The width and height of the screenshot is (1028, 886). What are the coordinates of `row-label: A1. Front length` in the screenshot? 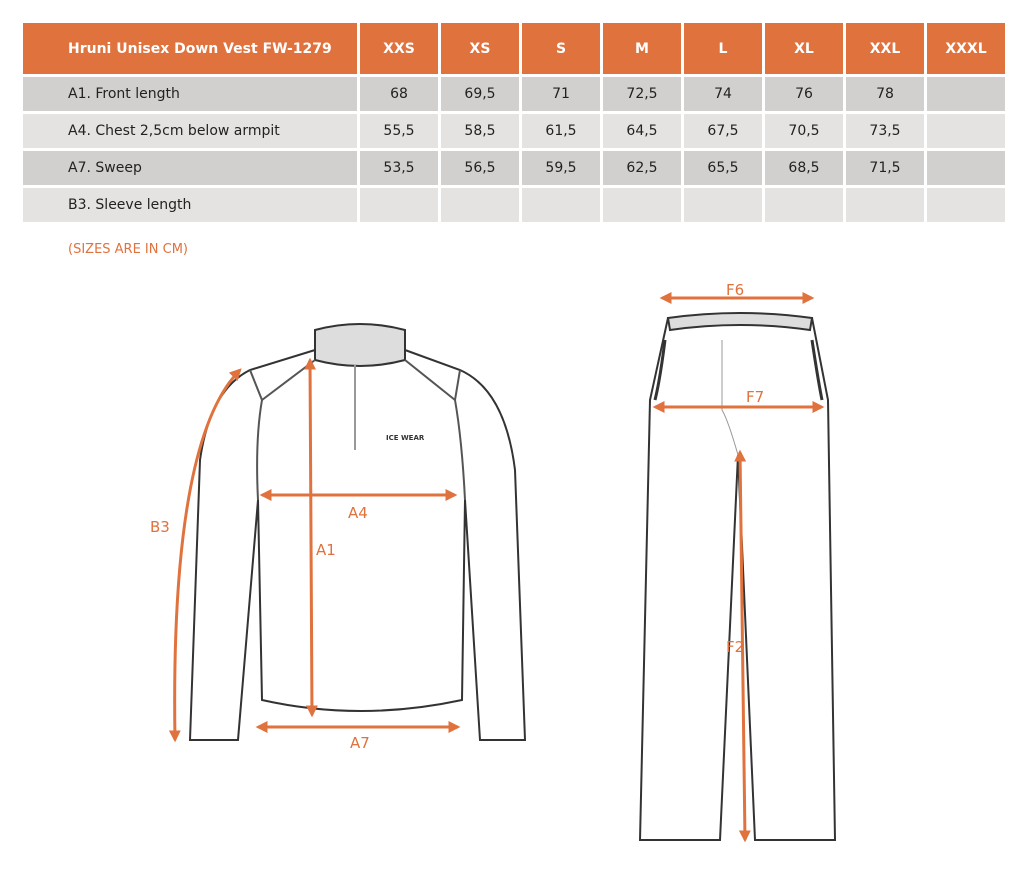 It's located at (190, 94).